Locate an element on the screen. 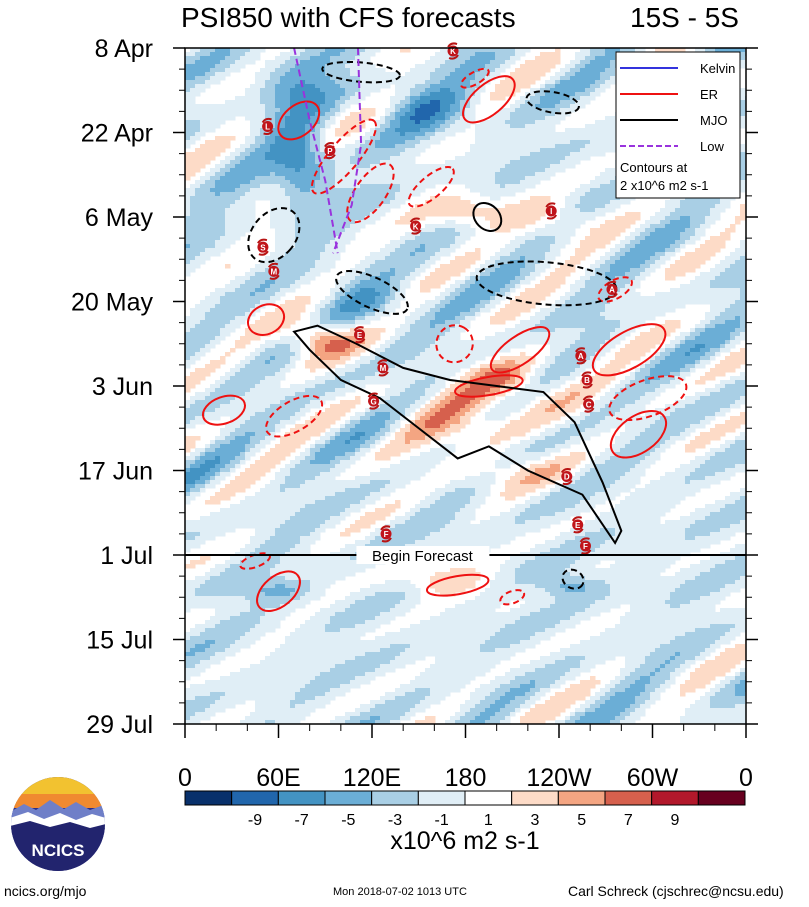  forecast-label-bg is located at coordinates (423, 555).